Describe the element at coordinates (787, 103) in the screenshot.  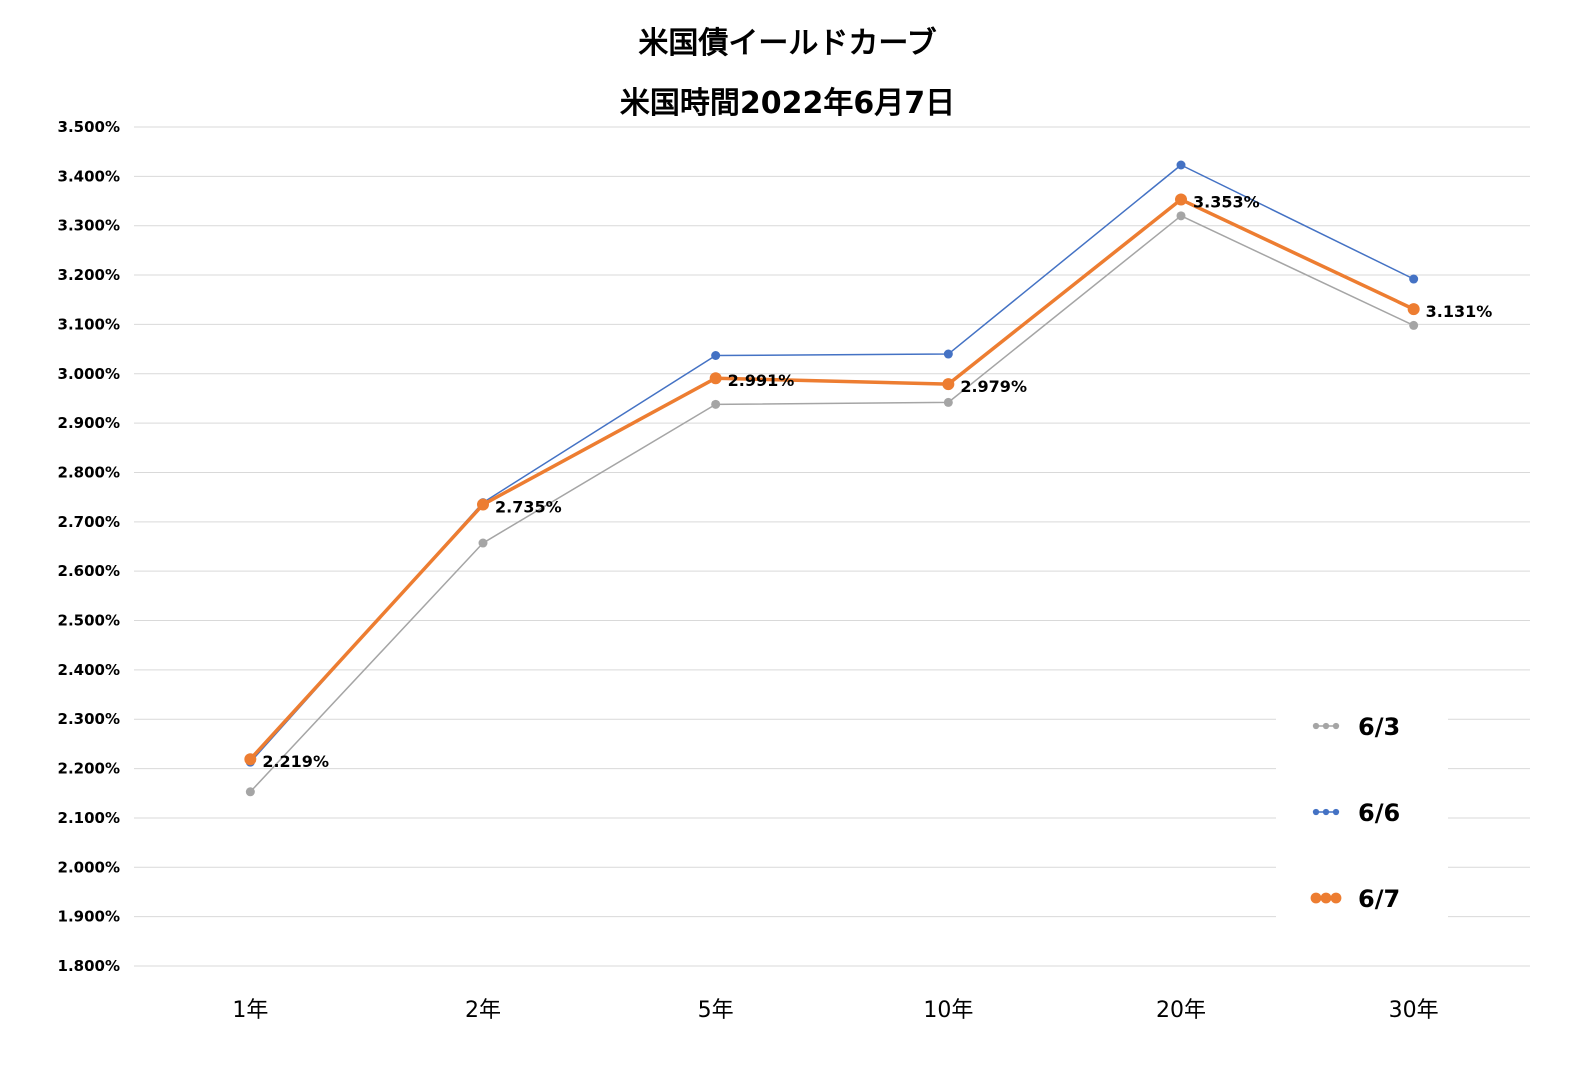
I see `chart-subtitle: 米国時間2022年6月7日` at that location.